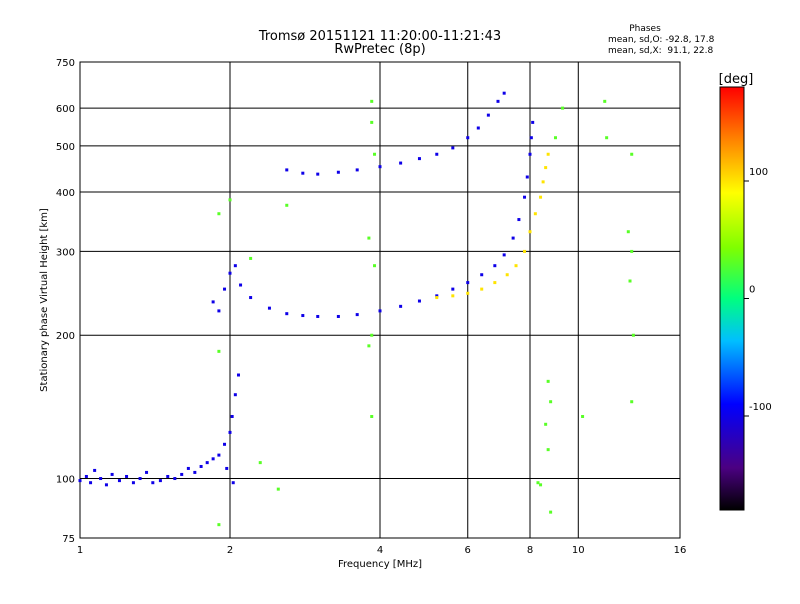 This screenshot has width=800, height=604. I want to click on colorbar-ticks: 100 0 -100, so click(758, 292).